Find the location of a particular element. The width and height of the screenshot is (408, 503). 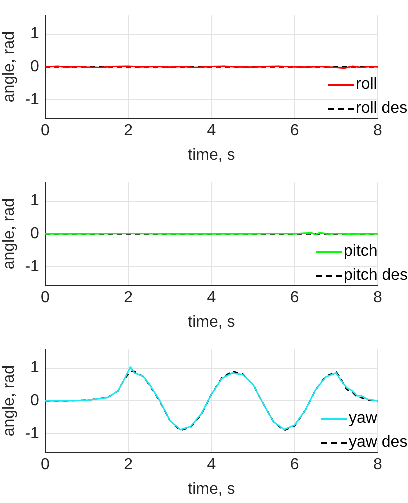

legend-label: pitch des is located at coordinates (376, 276).